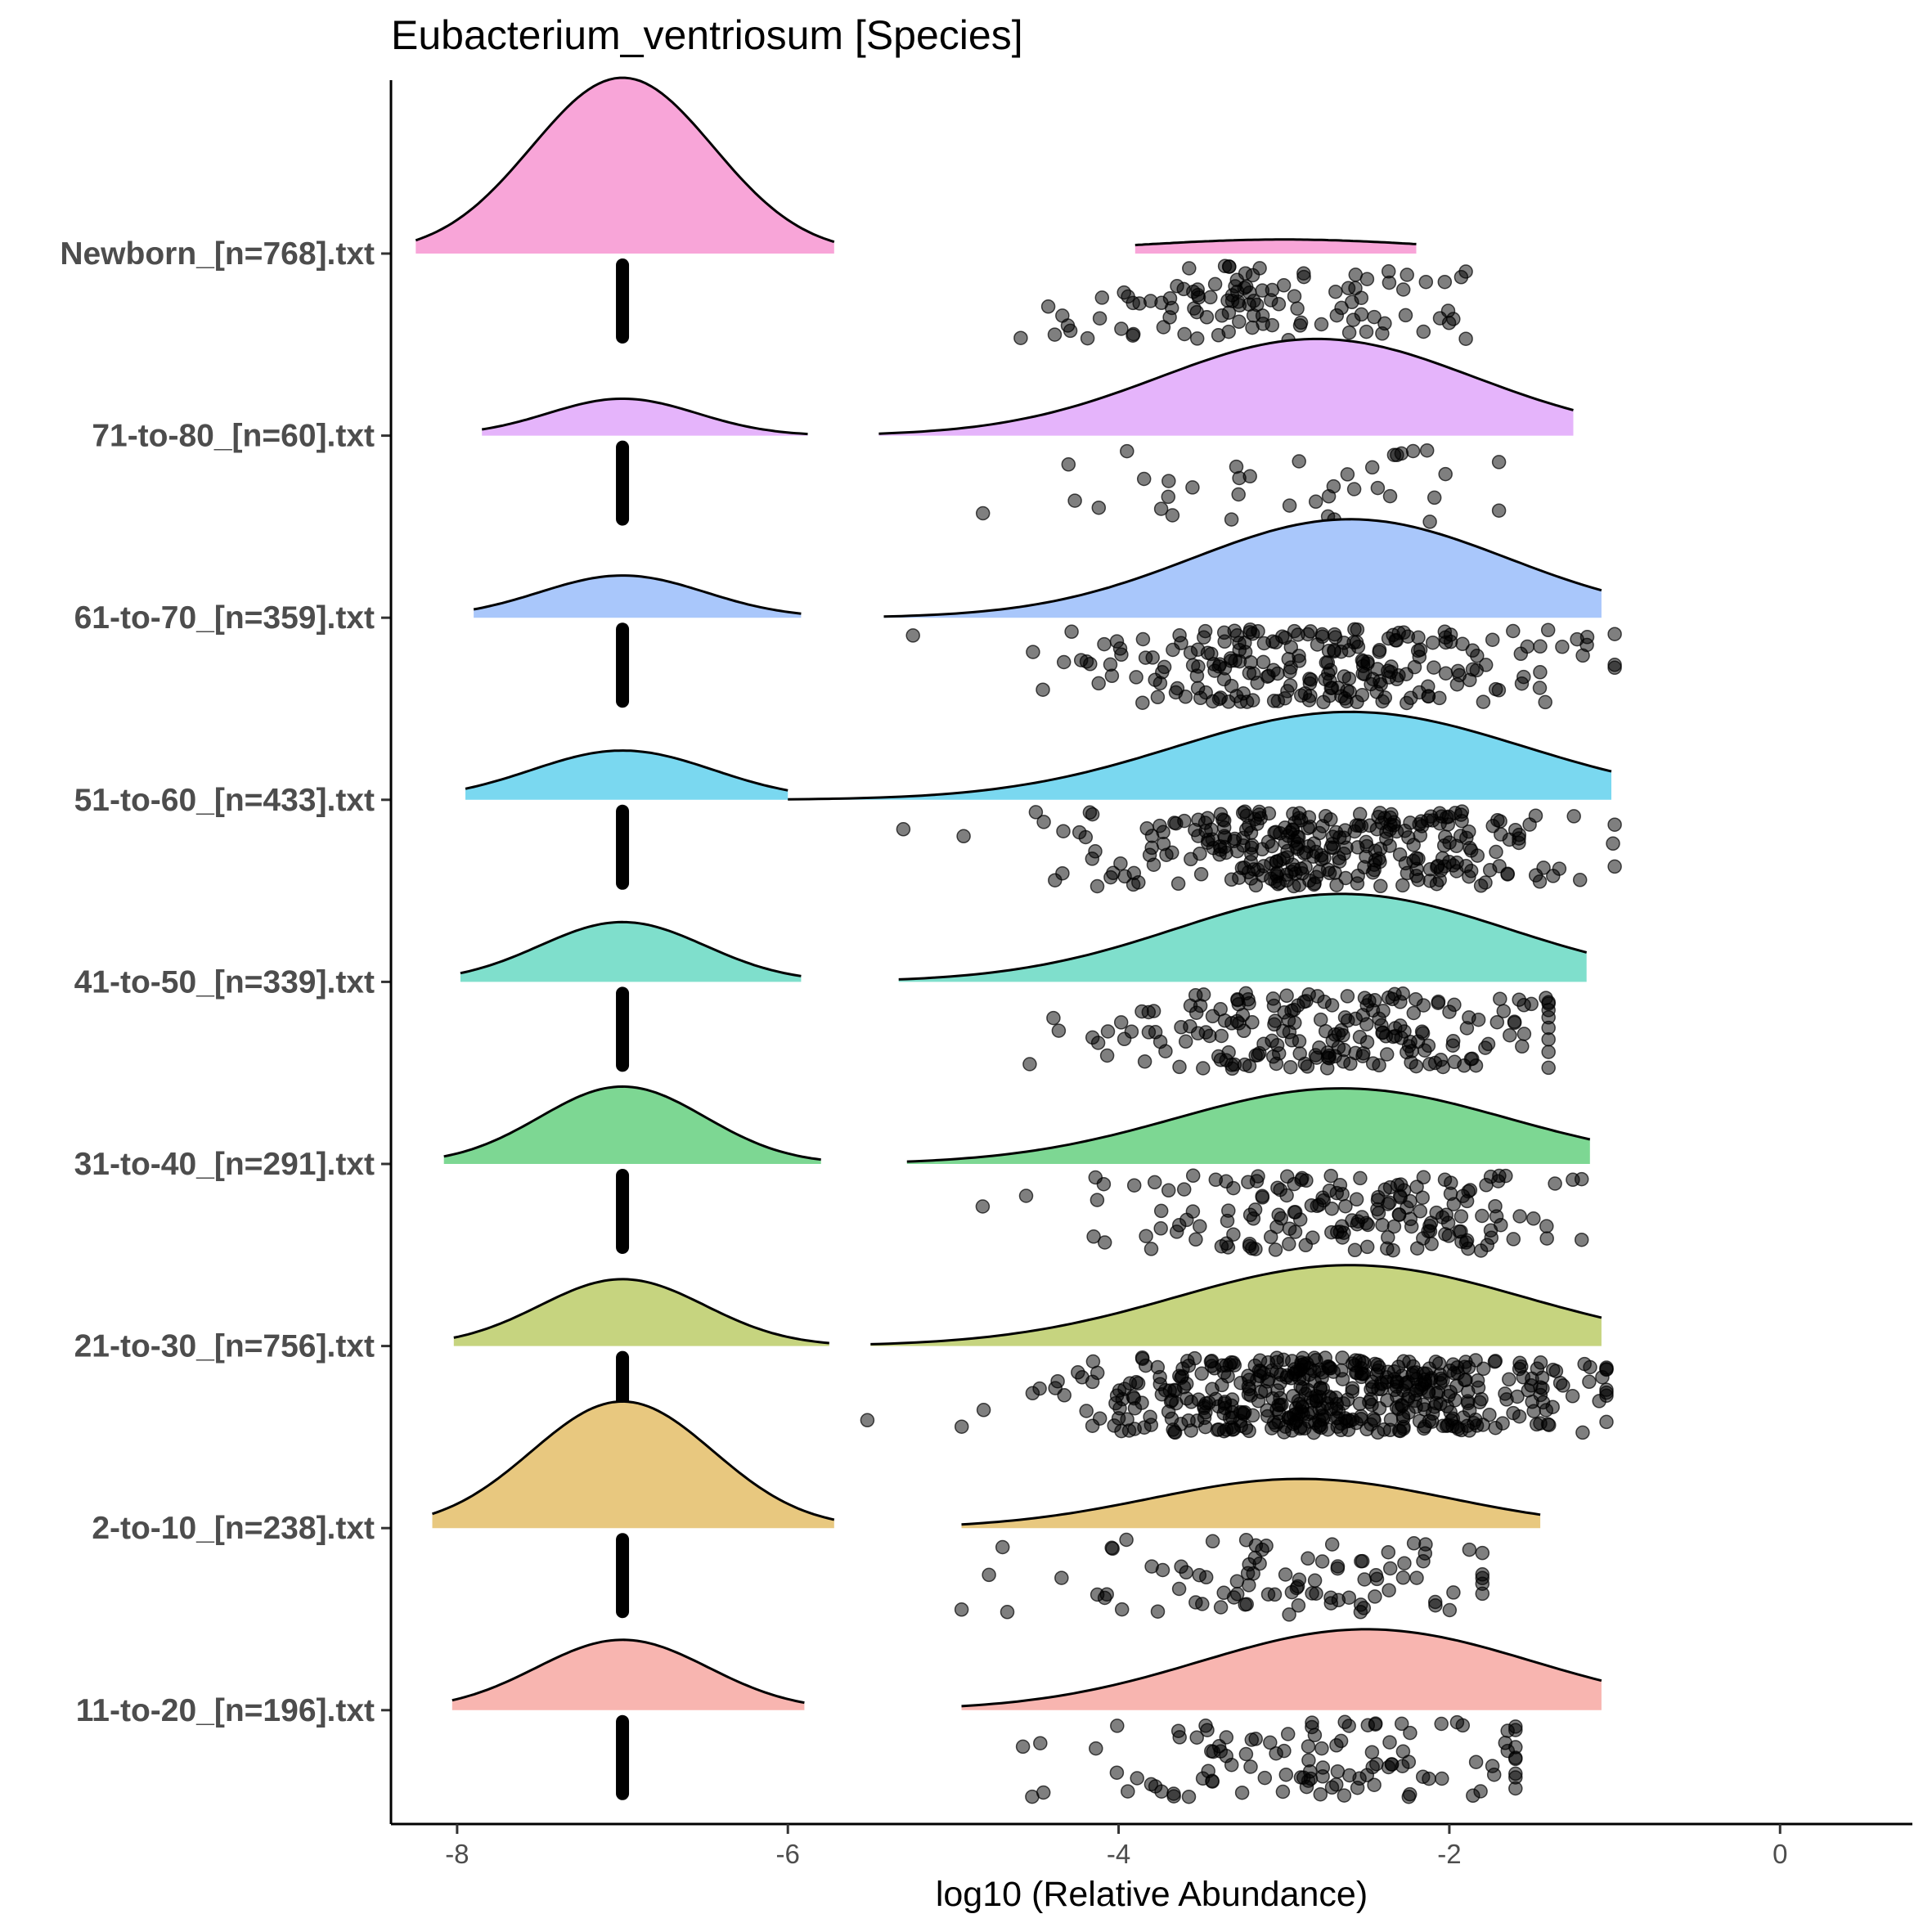 The image size is (1932, 1932). What do you see at coordinates (1282, 1668) in the screenshot?
I see `density-high-8-outline` at bounding box center [1282, 1668].